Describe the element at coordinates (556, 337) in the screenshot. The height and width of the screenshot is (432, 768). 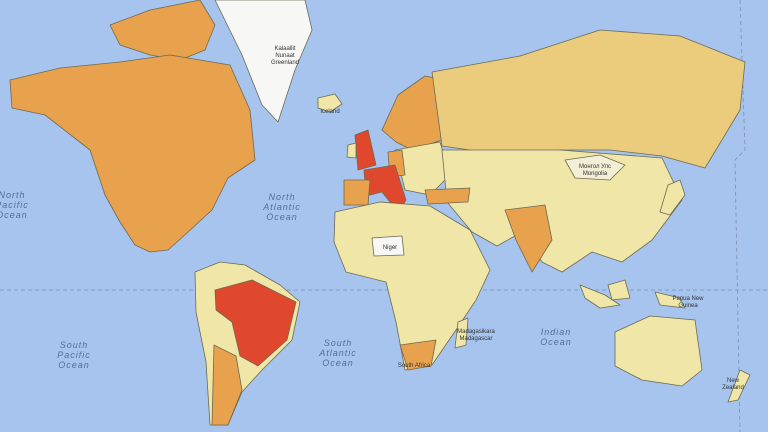
I see `label-indian-ocean: Indian Ocean` at that location.